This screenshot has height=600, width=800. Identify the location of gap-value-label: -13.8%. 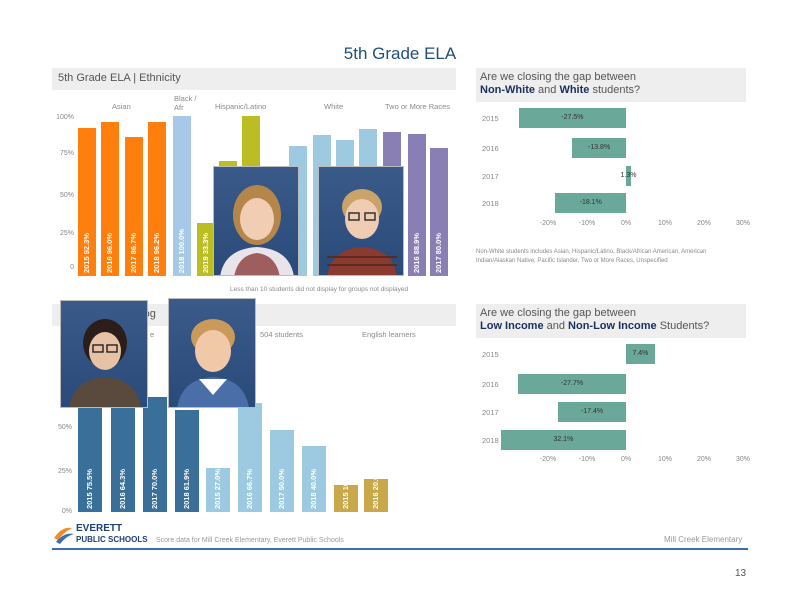
(599, 147).